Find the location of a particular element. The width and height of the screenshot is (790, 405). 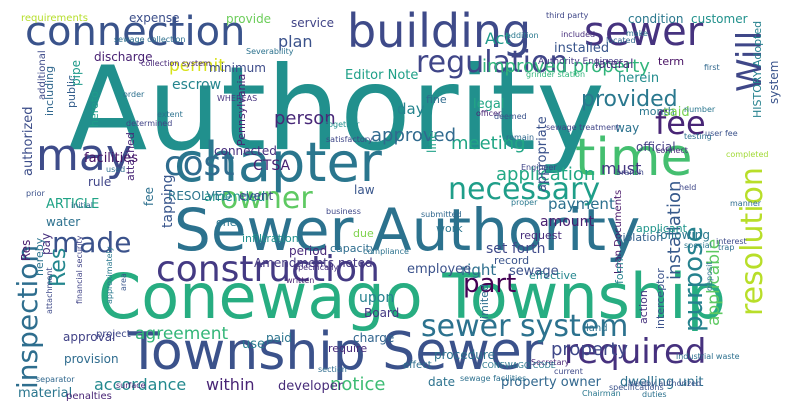

word-regulation: regulation is located at coordinates (492, 62).